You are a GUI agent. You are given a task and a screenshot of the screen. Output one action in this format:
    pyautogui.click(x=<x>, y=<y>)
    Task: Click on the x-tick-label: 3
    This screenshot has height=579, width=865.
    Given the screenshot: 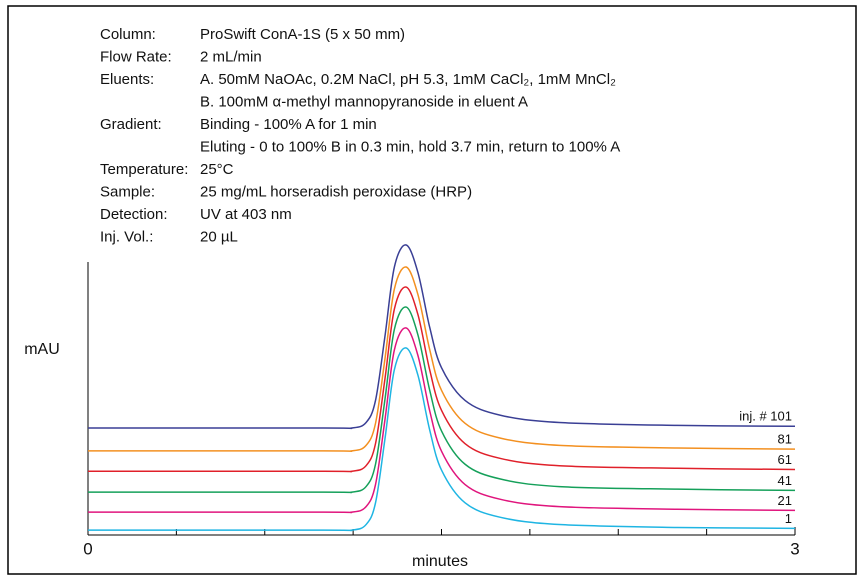 What is the action you would take?
    pyautogui.click(x=794, y=548)
    